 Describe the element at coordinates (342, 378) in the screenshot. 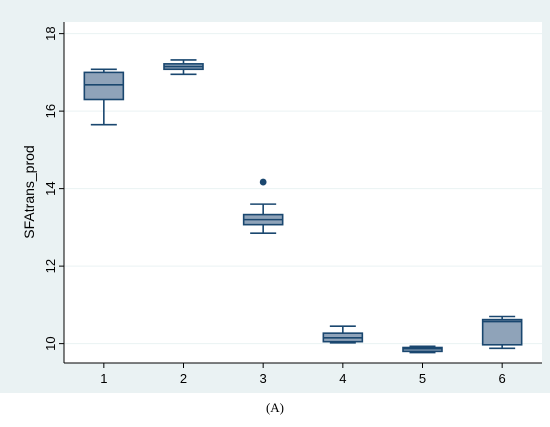

I see `x-tick-label: 4` at that location.